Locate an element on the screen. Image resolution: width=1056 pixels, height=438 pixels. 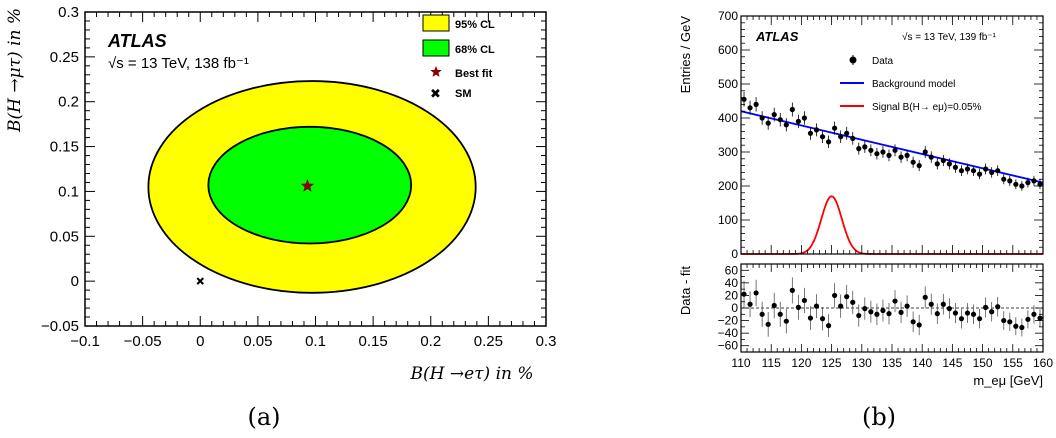
x-tick-label: 0 is located at coordinates (200, 341).